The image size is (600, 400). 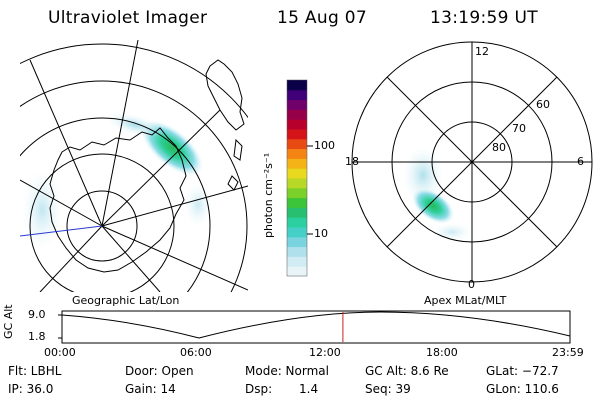 What do you see at coordinates (287, 371) in the screenshot?
I see `mode-info: Mode: Normal` at bounding box center [287, 371].